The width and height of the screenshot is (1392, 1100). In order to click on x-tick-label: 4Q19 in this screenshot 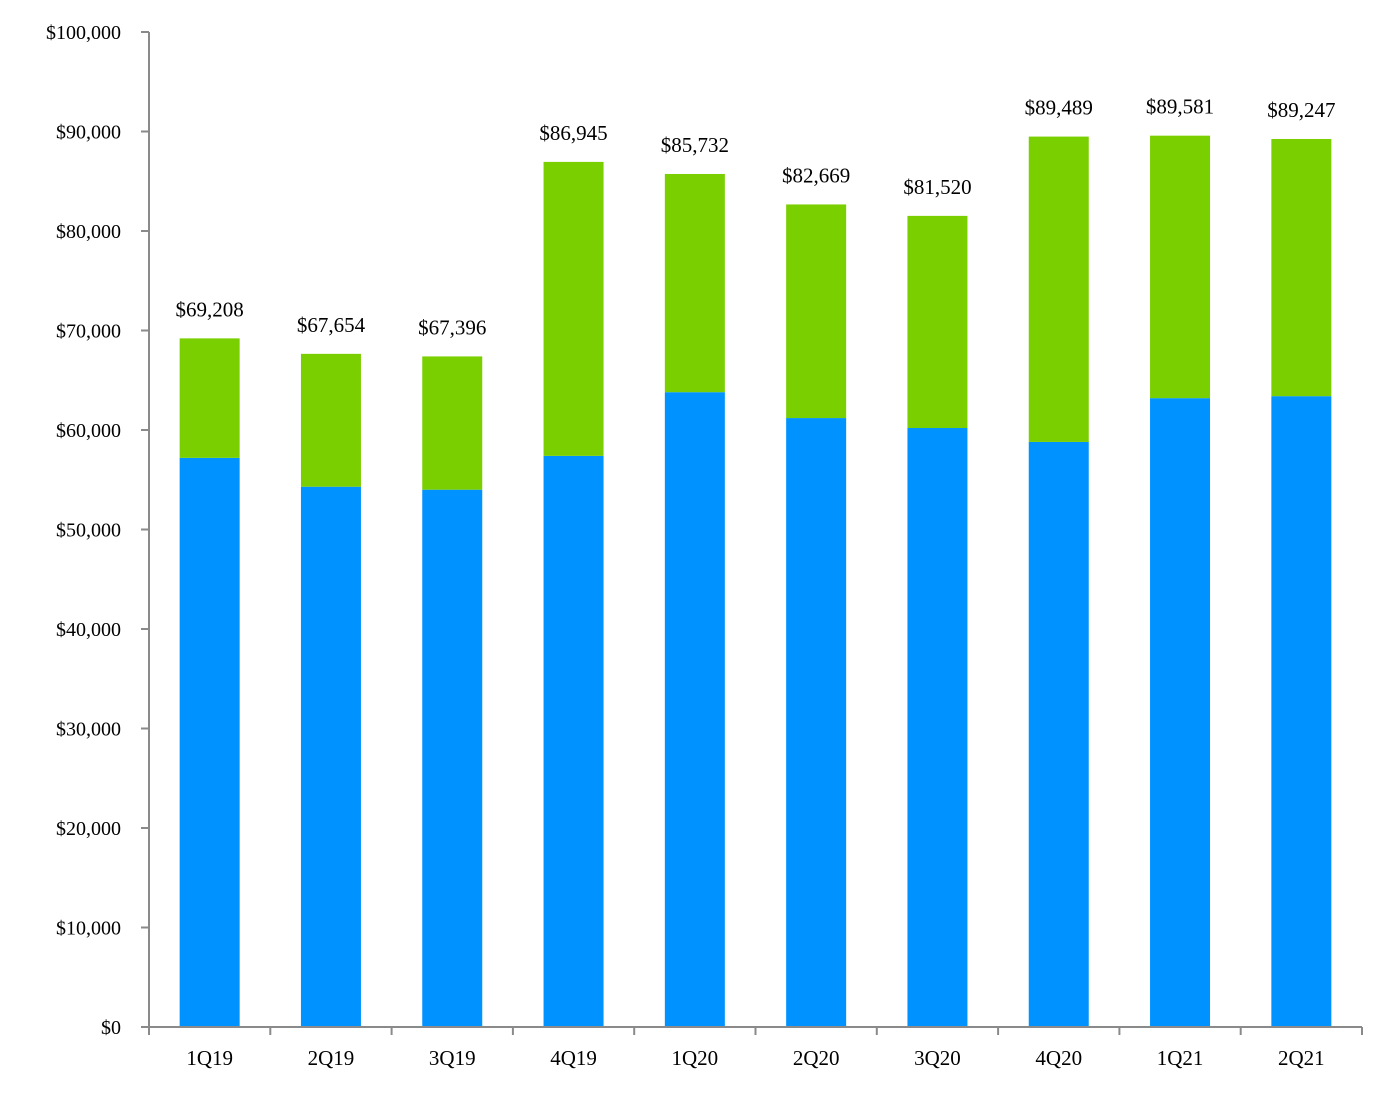, I will do `click(573, 1058)`.